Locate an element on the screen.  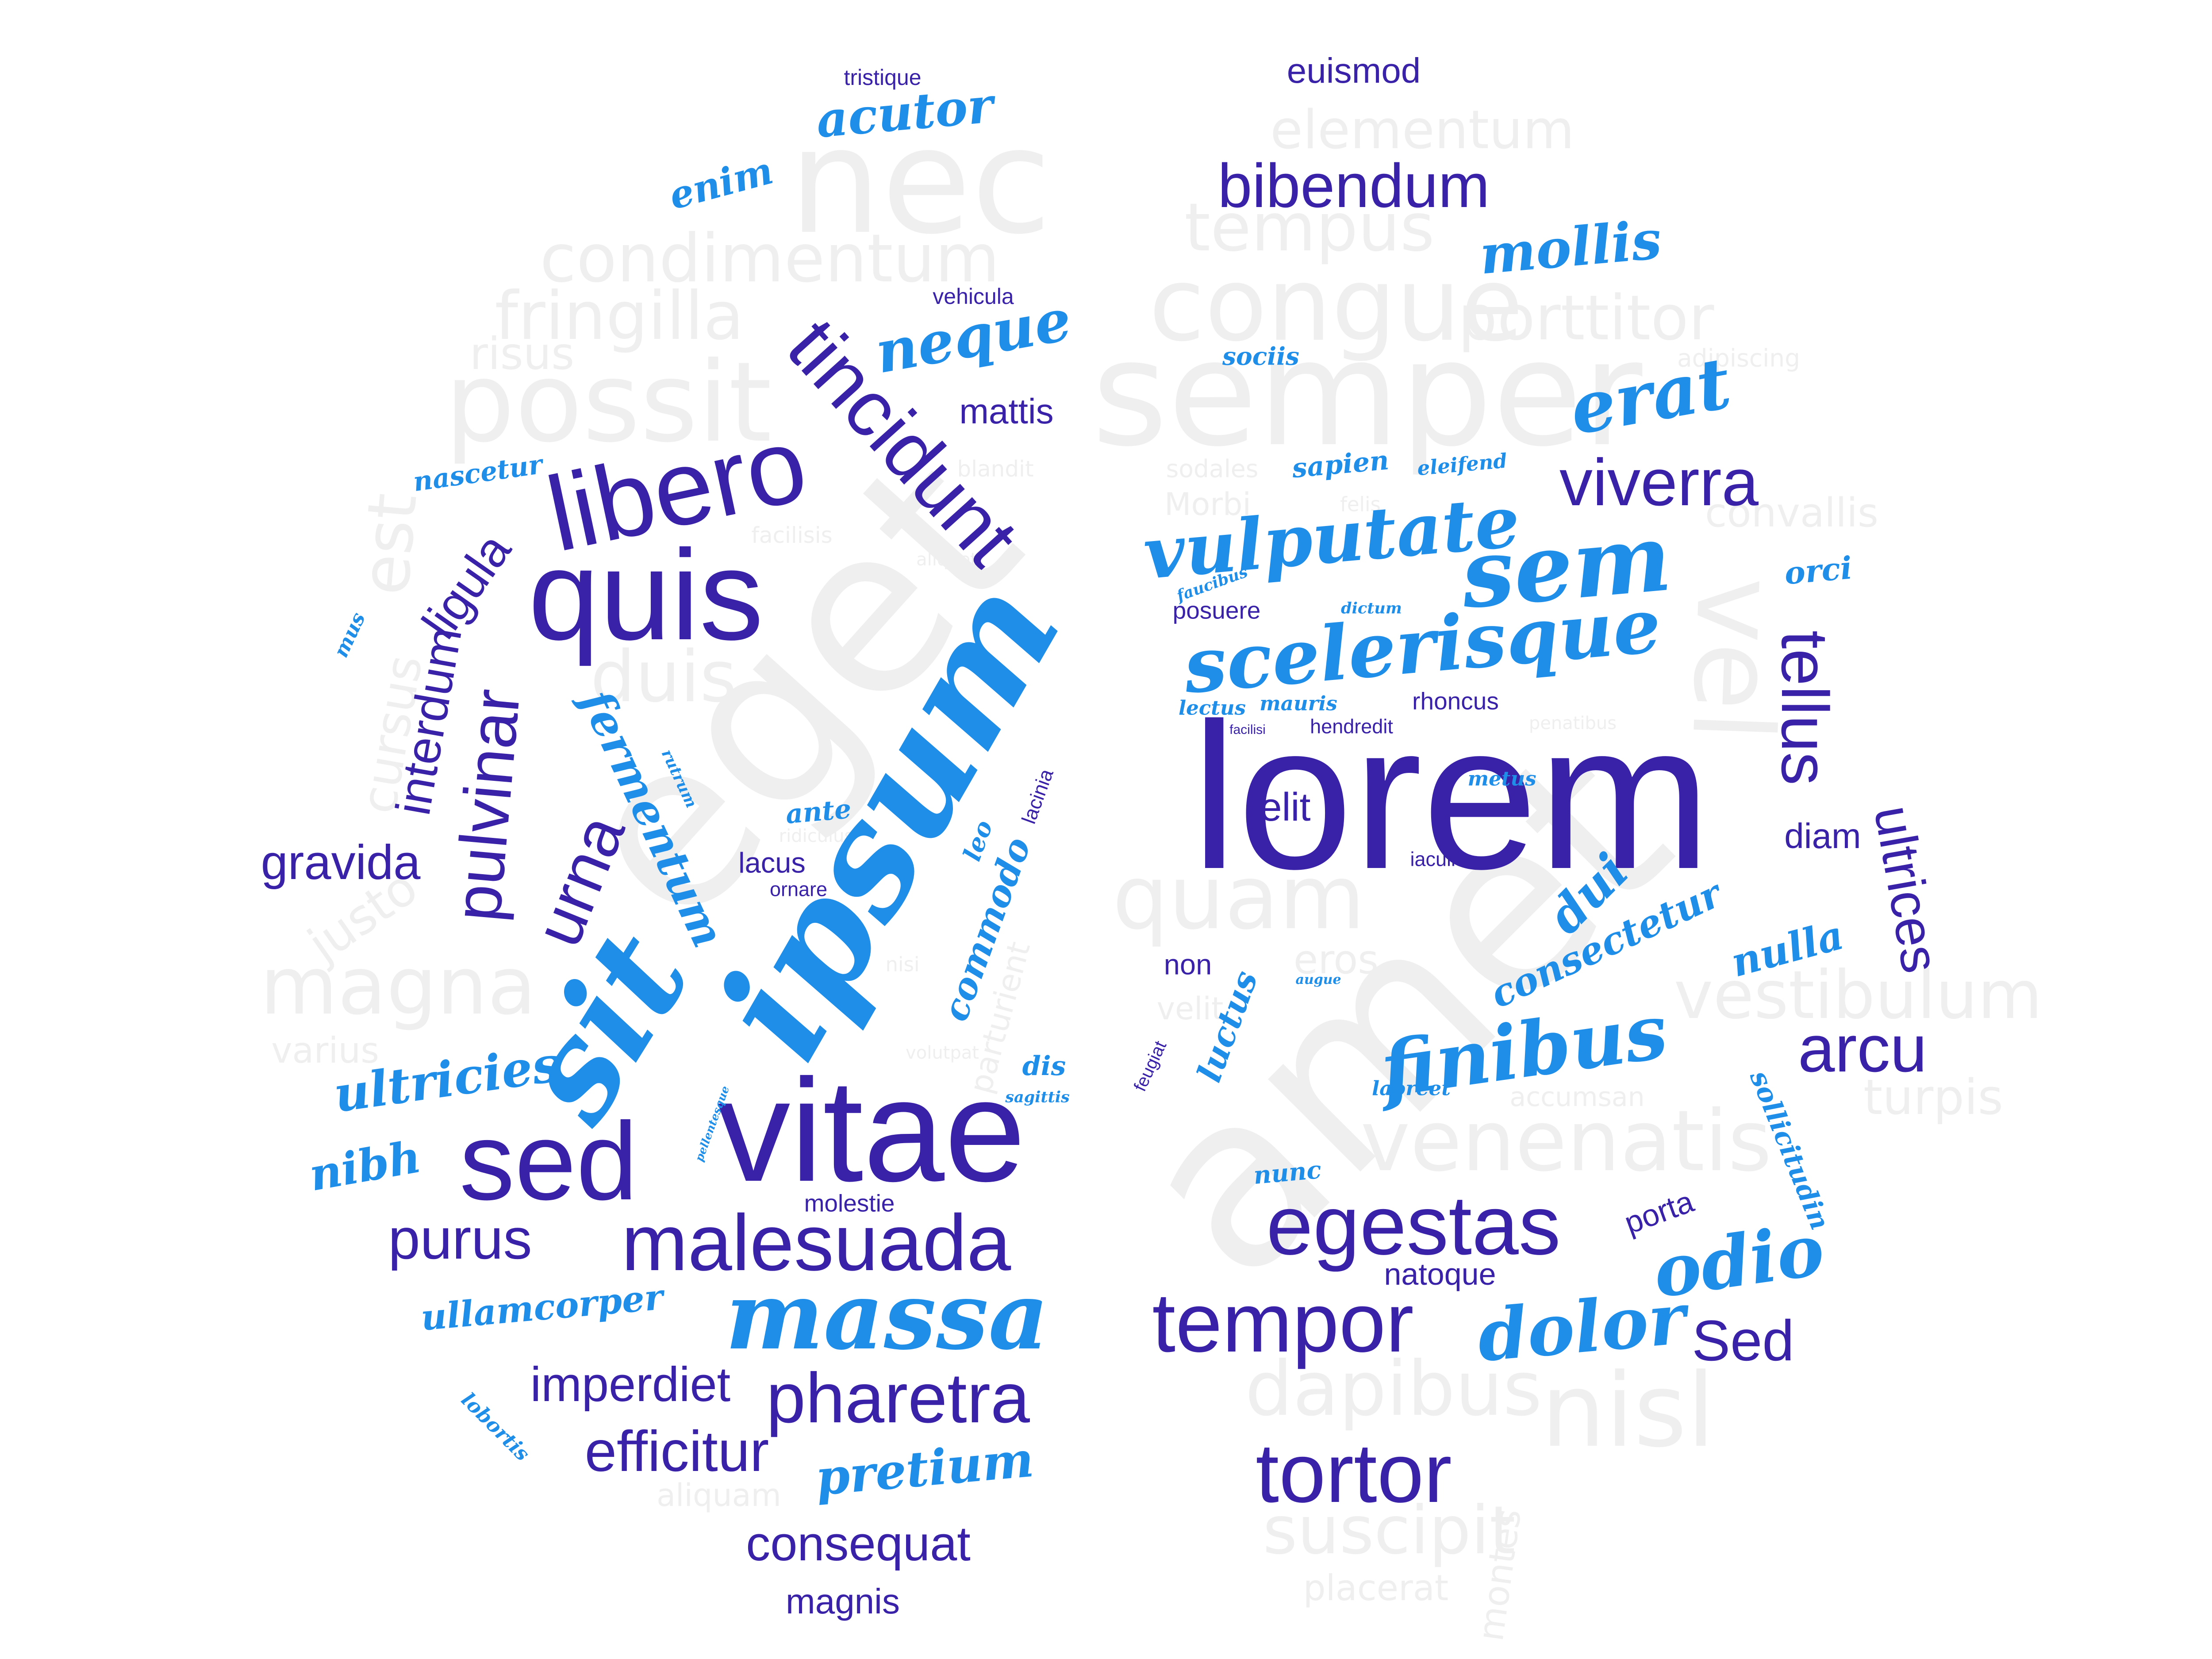
word-elementum: elementum is located at coordinates (1423, 131).